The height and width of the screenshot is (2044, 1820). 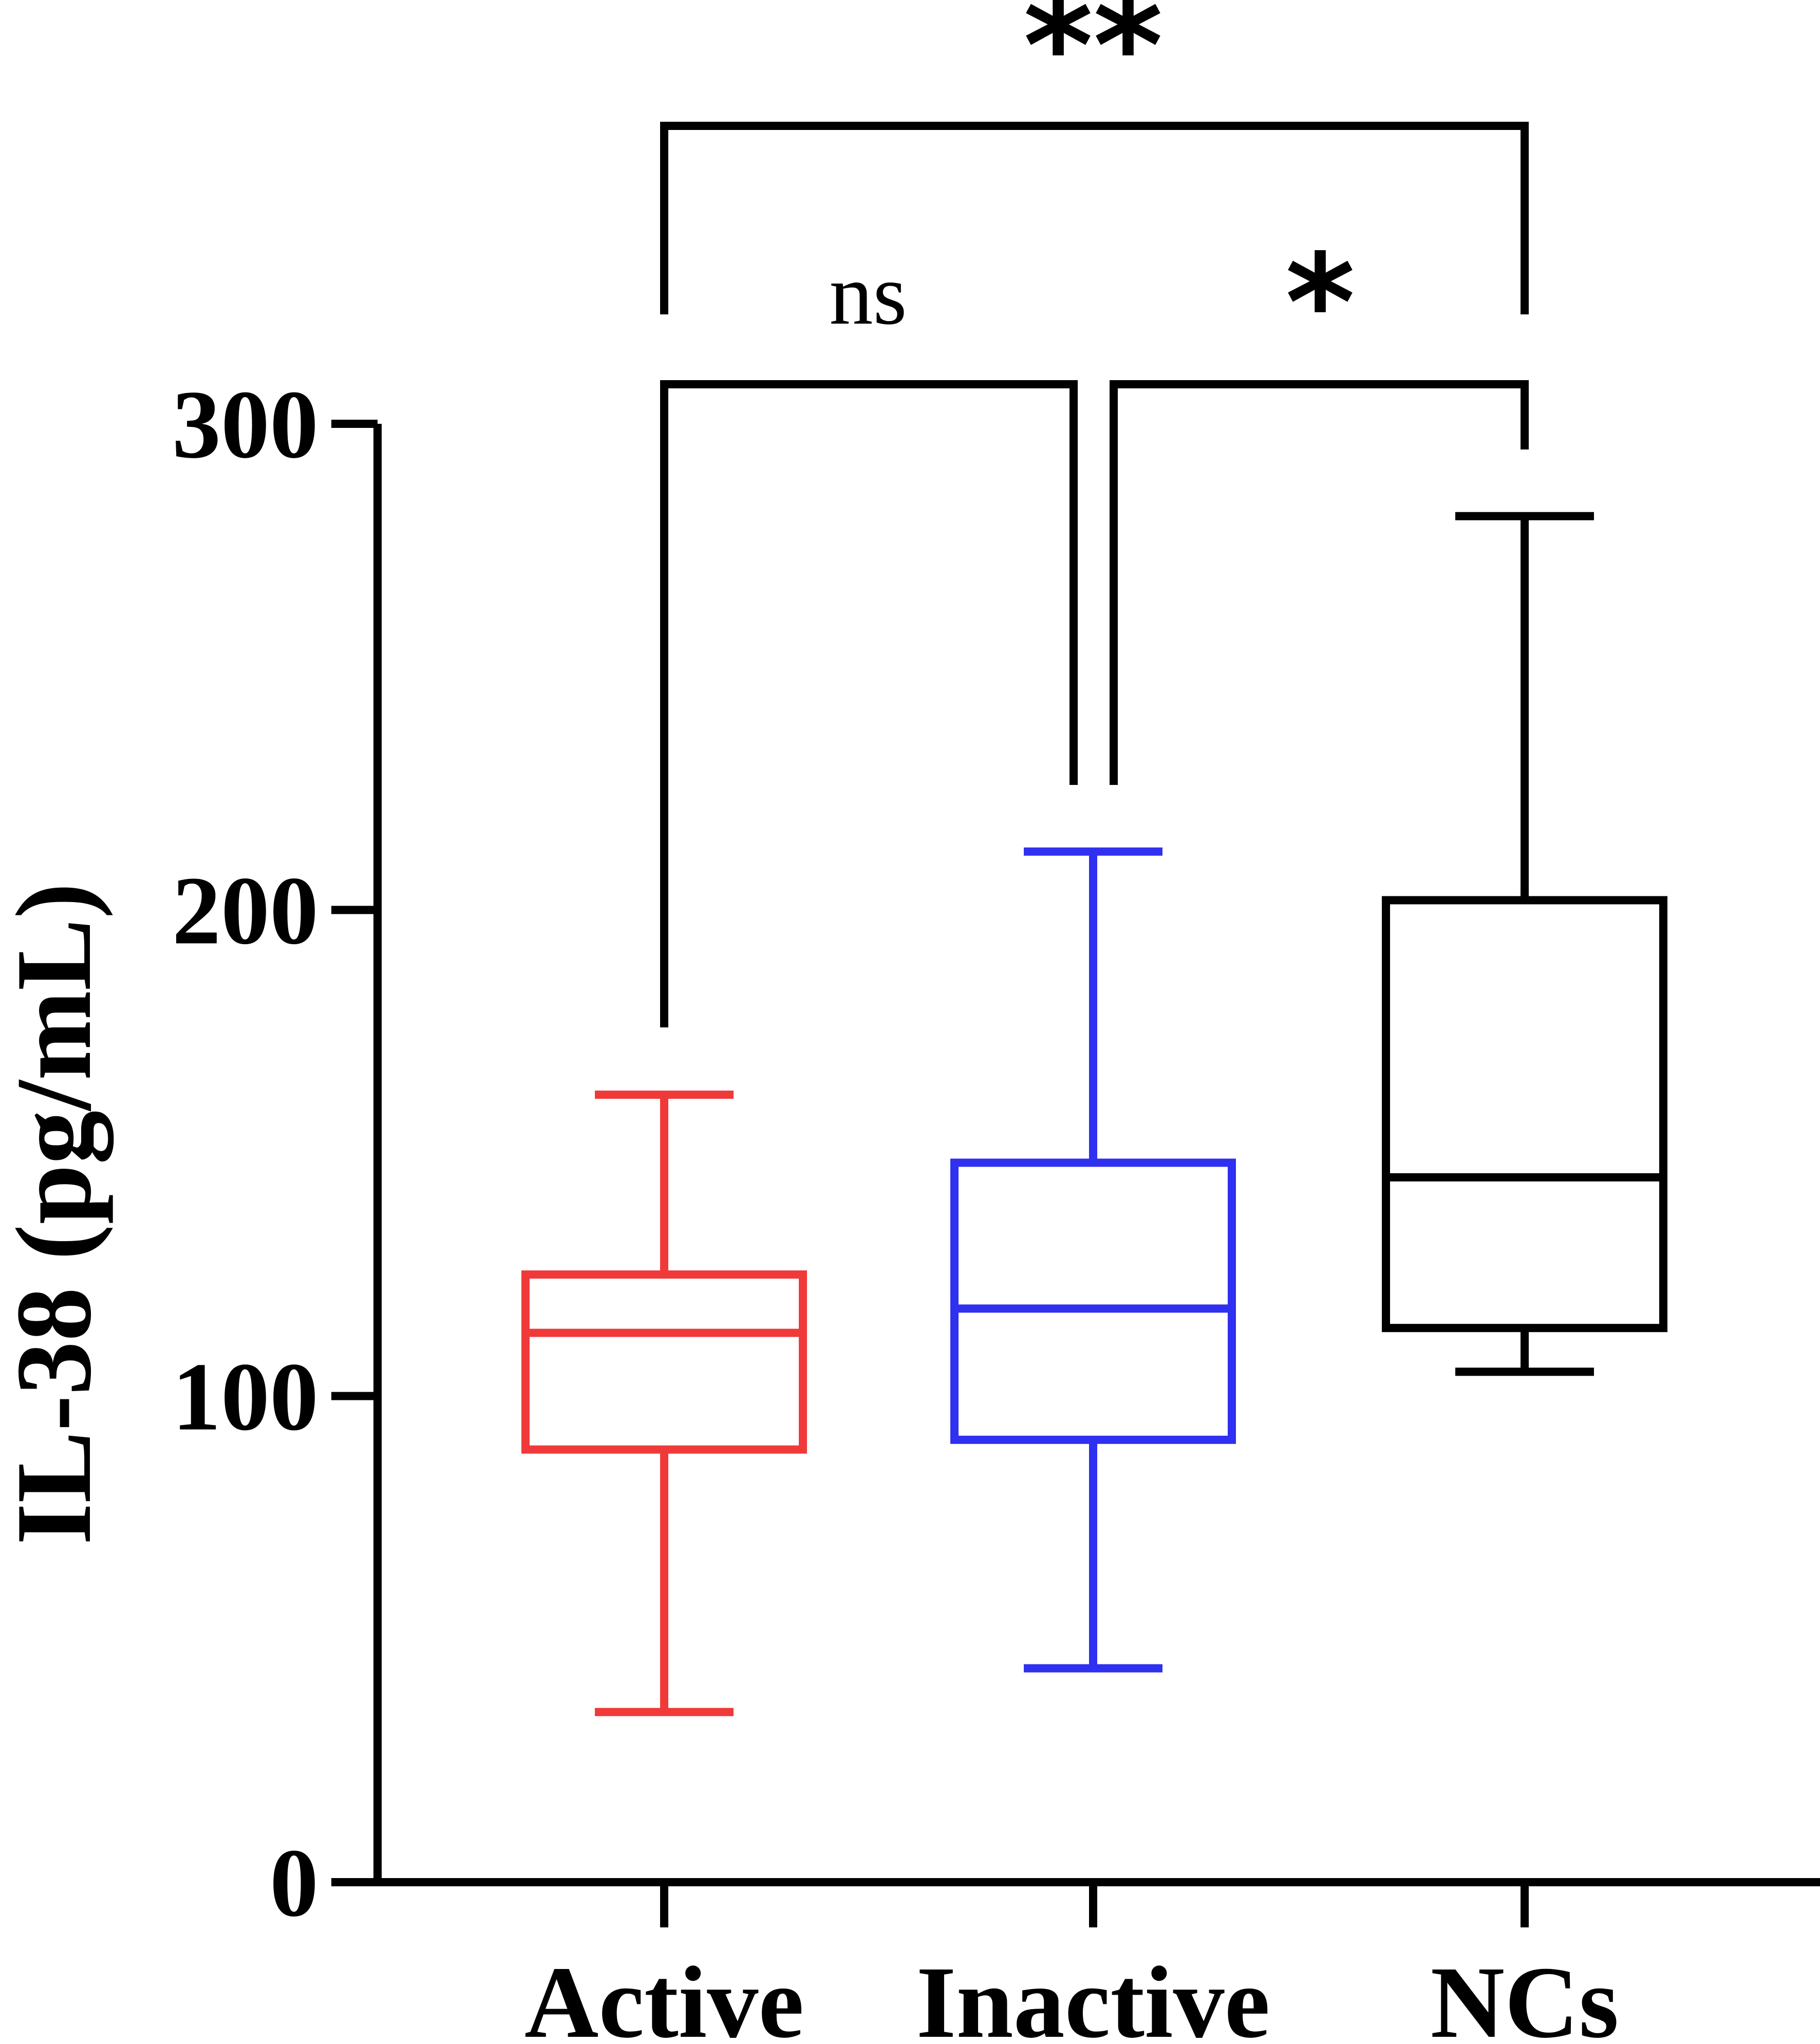 What do you see at coordinates (275, 1154) in the screenshot?
I see `y-ticks: 0 100 200 300` at bounding box center [275, 1154].